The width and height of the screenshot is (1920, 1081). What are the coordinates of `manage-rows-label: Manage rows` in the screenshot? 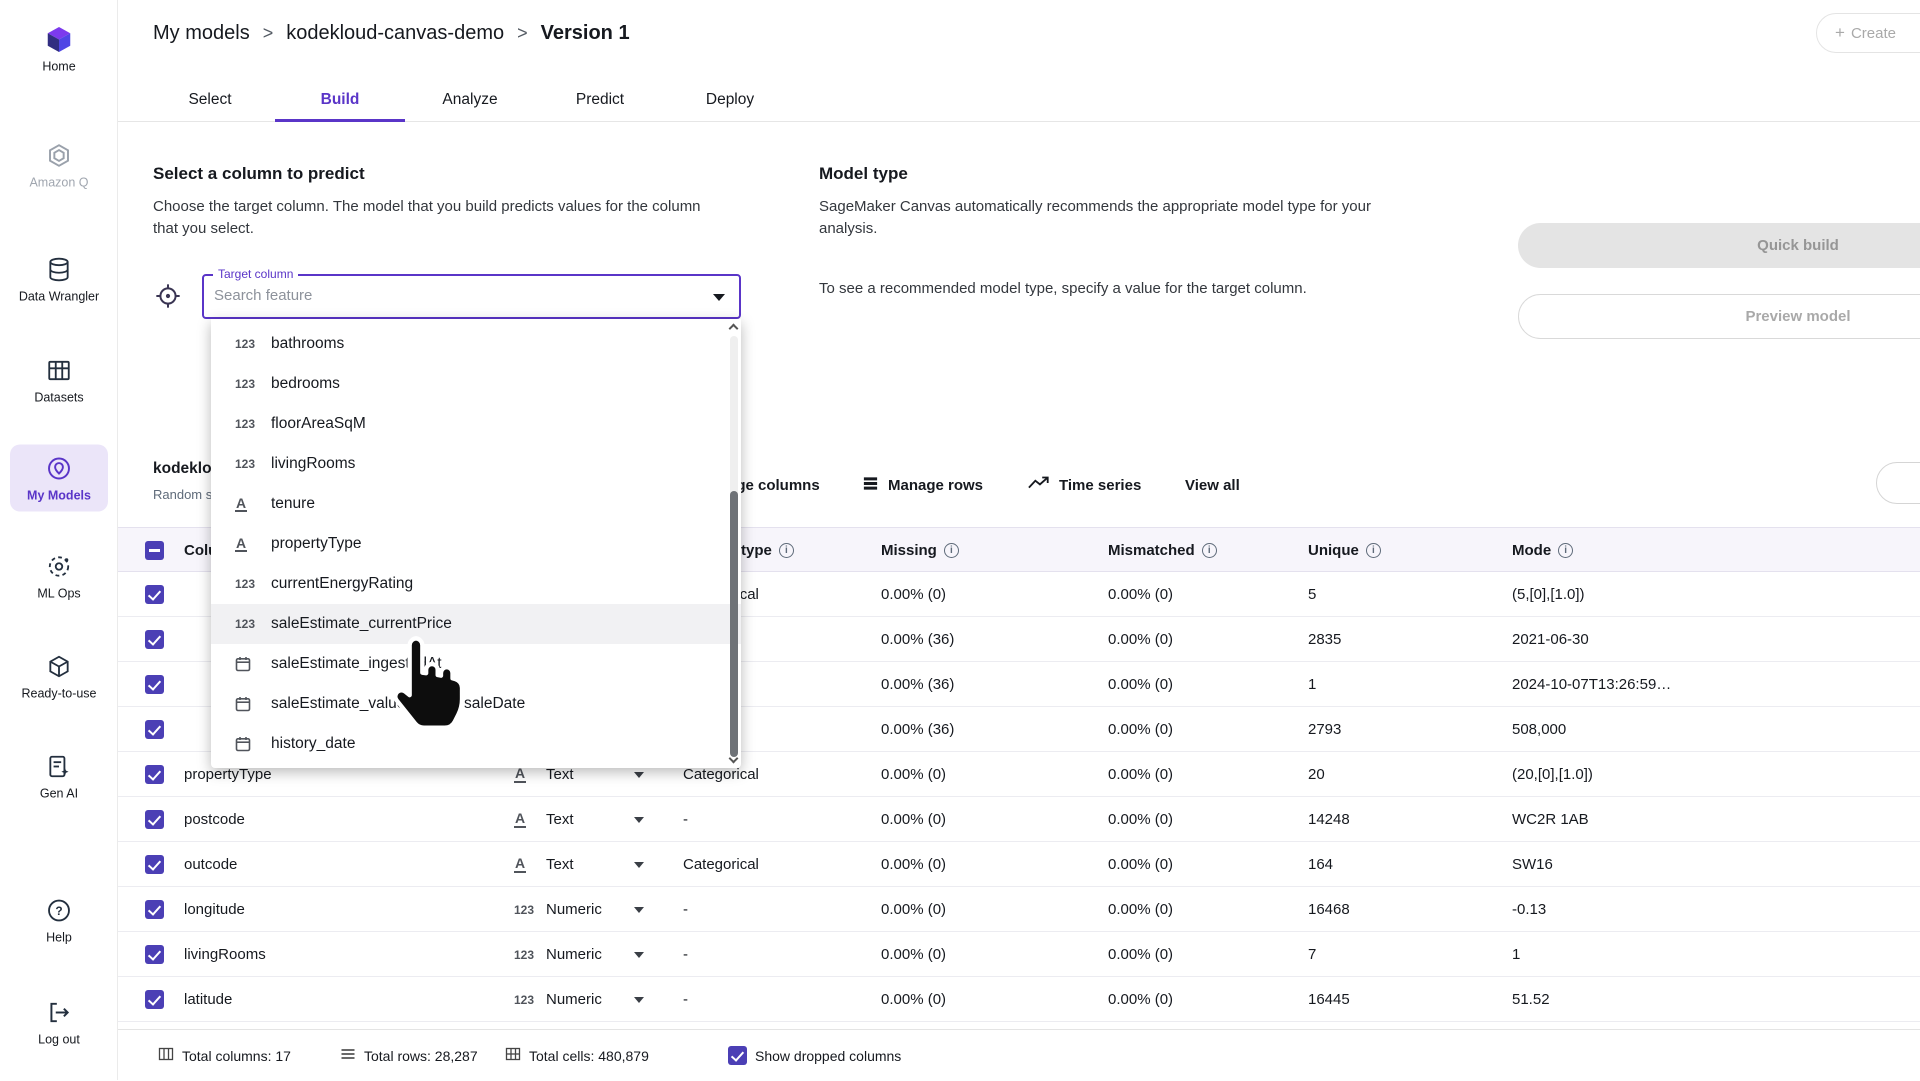 It's located at (936, 485).